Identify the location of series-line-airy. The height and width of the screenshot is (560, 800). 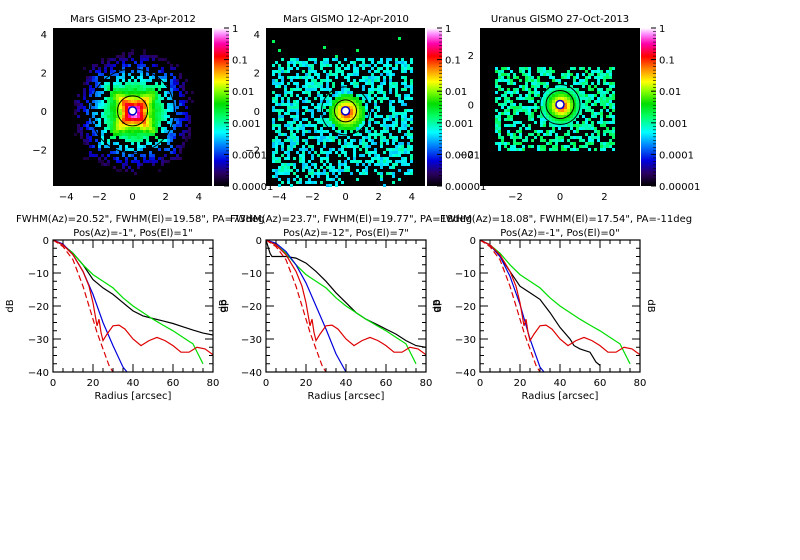
(346, 298).